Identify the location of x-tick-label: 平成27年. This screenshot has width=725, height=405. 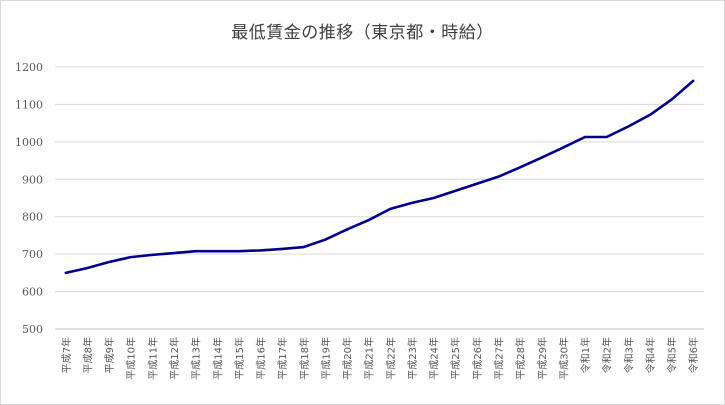
(498, 358).